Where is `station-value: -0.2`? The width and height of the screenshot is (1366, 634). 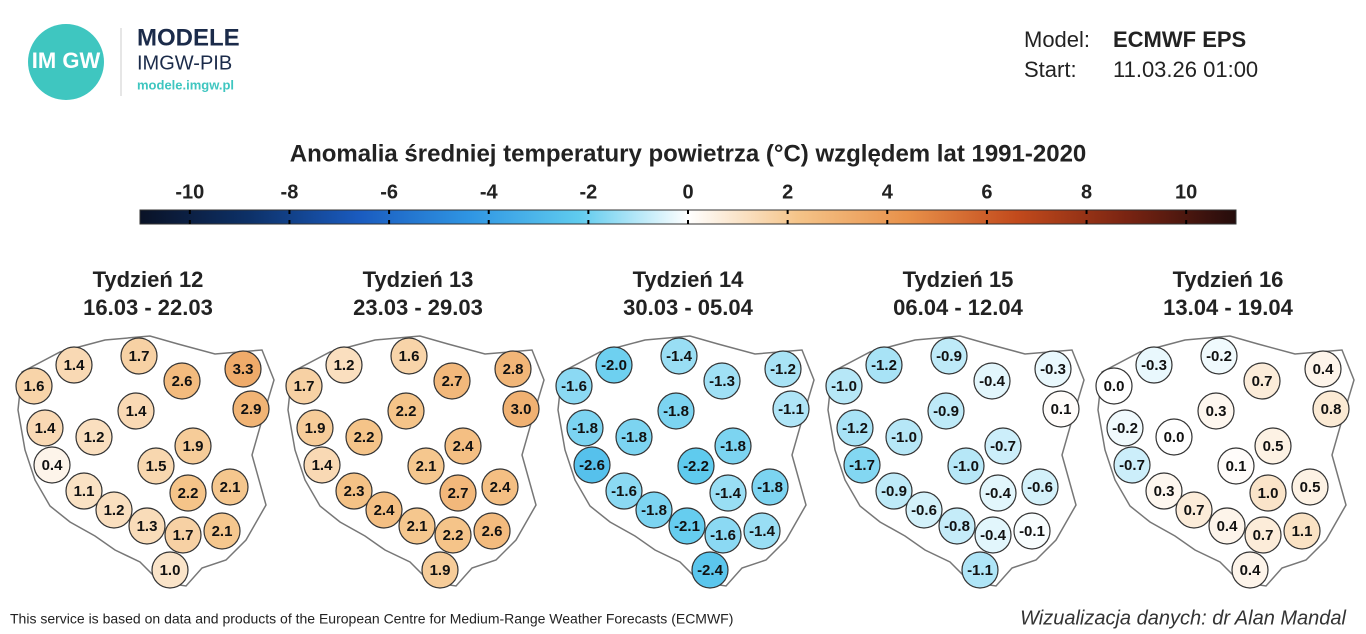
station-value: -0.2 is located at coordinates (1219, 356).